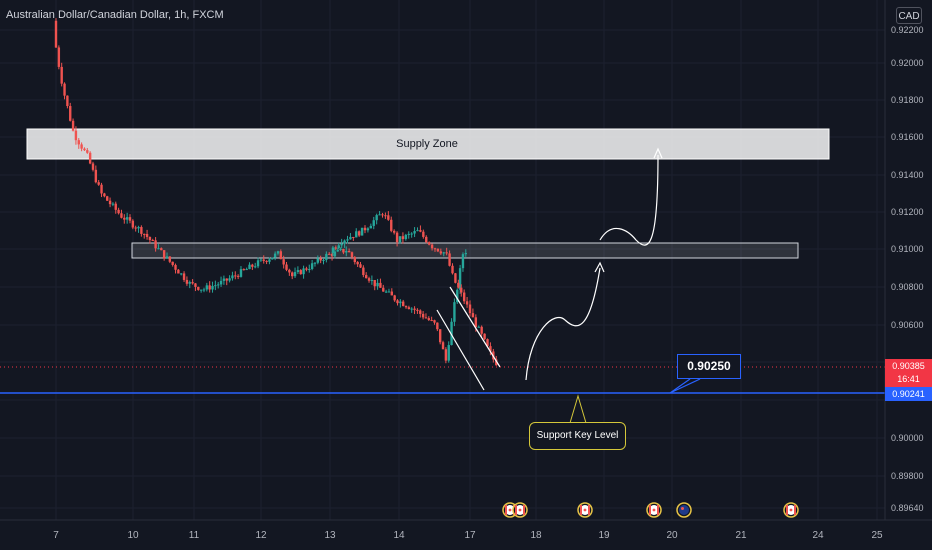 This screenshot has height=550, width=932. I want to click on time-tick: 12, so click(261, 535).